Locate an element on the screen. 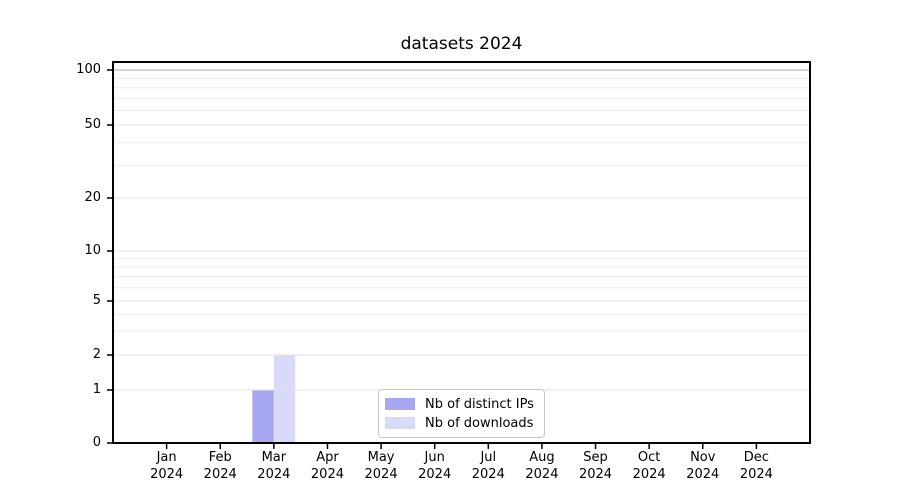 The height and width of the screenshot is (500, 900). bar-nb-of-downloads-mar is located at coordinates (284, 399).